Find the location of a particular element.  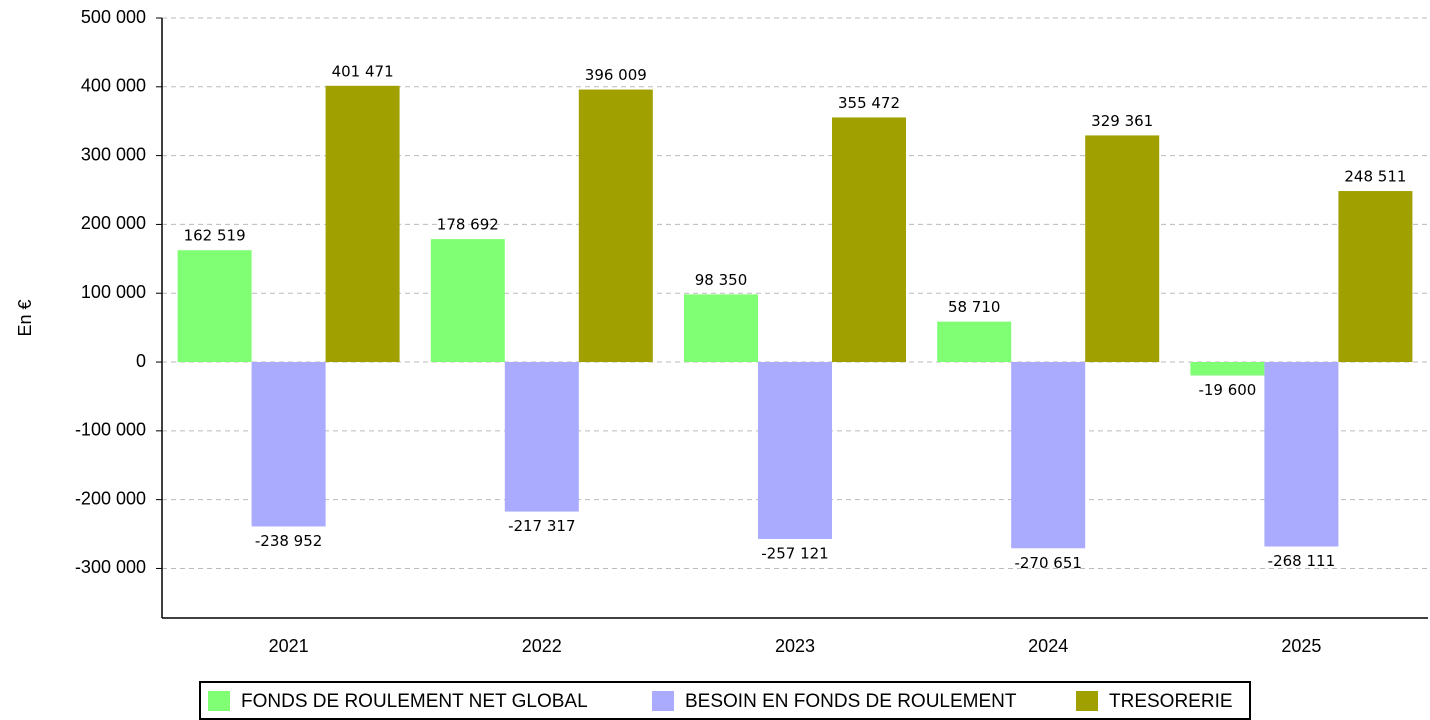

y-axis-label: En € is located at coordinates (25, 317).